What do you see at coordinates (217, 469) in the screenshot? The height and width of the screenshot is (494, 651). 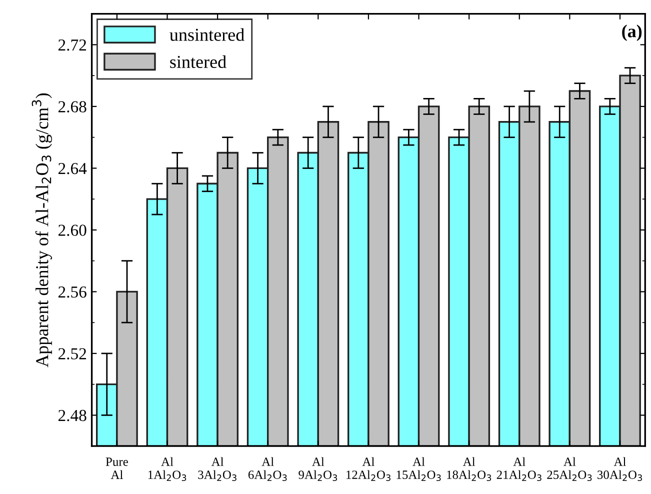 I see `x-tick-label: Al 3Al$_{2}$O$_{3}$` at bounding box center [217, 469].